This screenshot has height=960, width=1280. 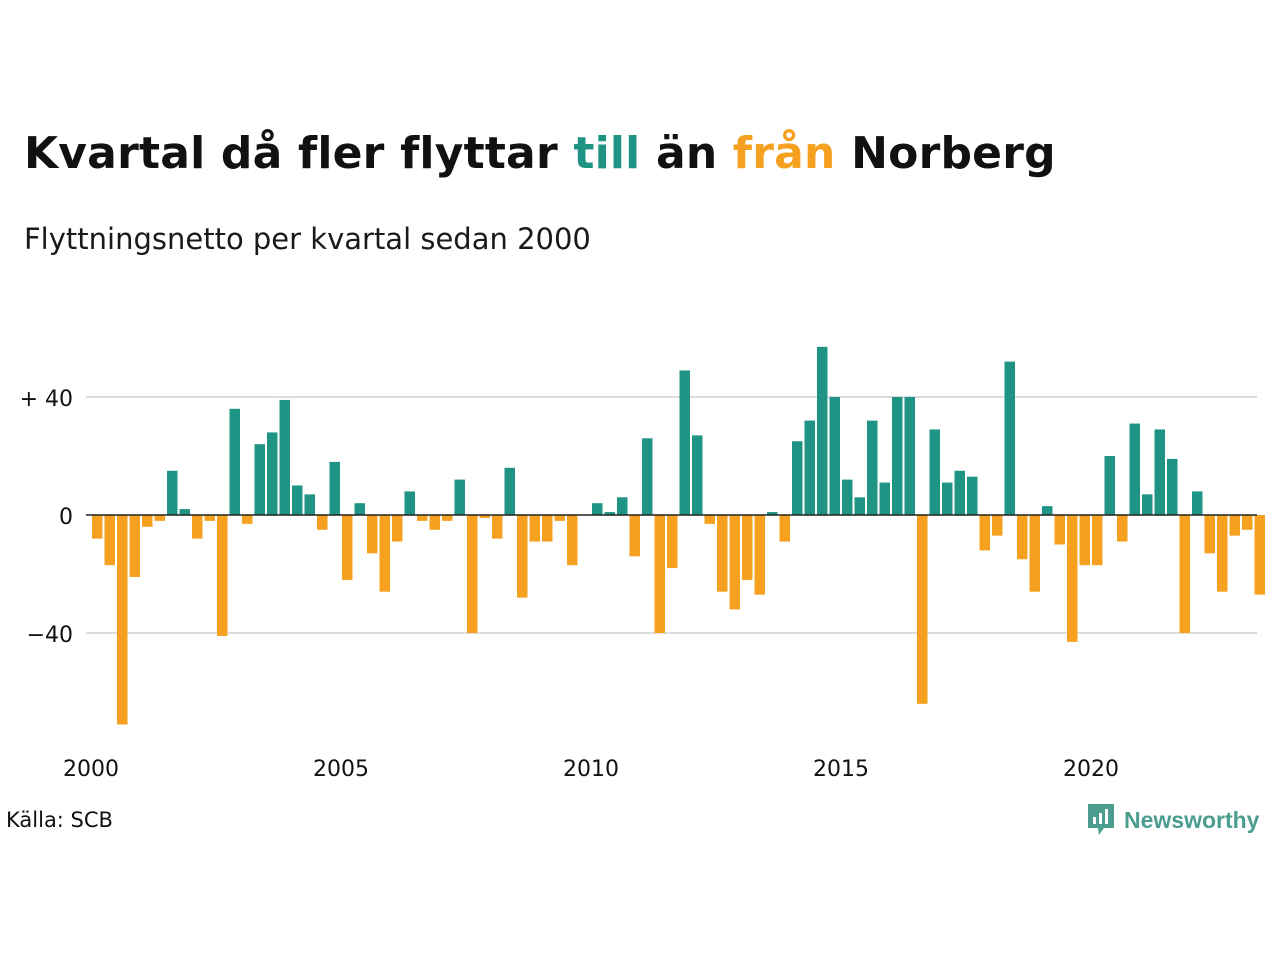 I want to click on x-tick-label: 2010, so click(x=591, y=769).